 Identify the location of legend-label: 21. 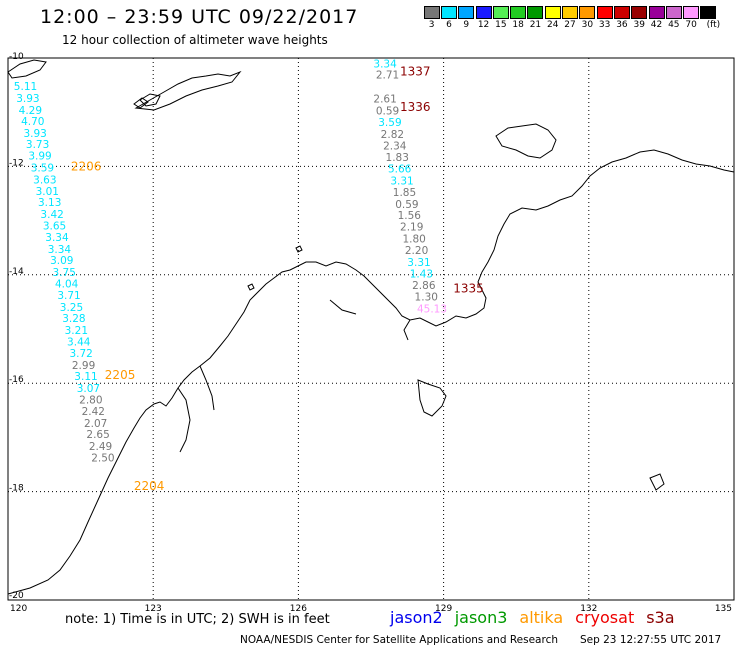
(535, 25).